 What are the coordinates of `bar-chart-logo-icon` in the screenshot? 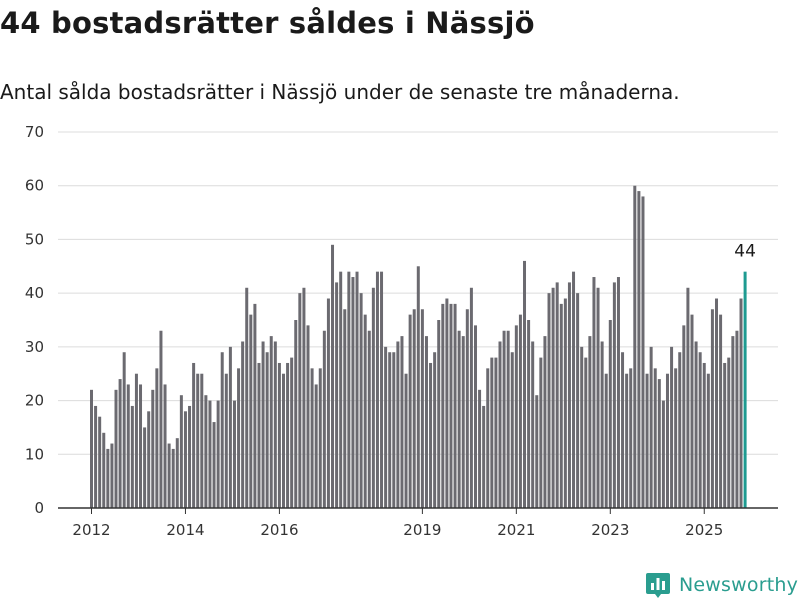 It's located at (658, 585).